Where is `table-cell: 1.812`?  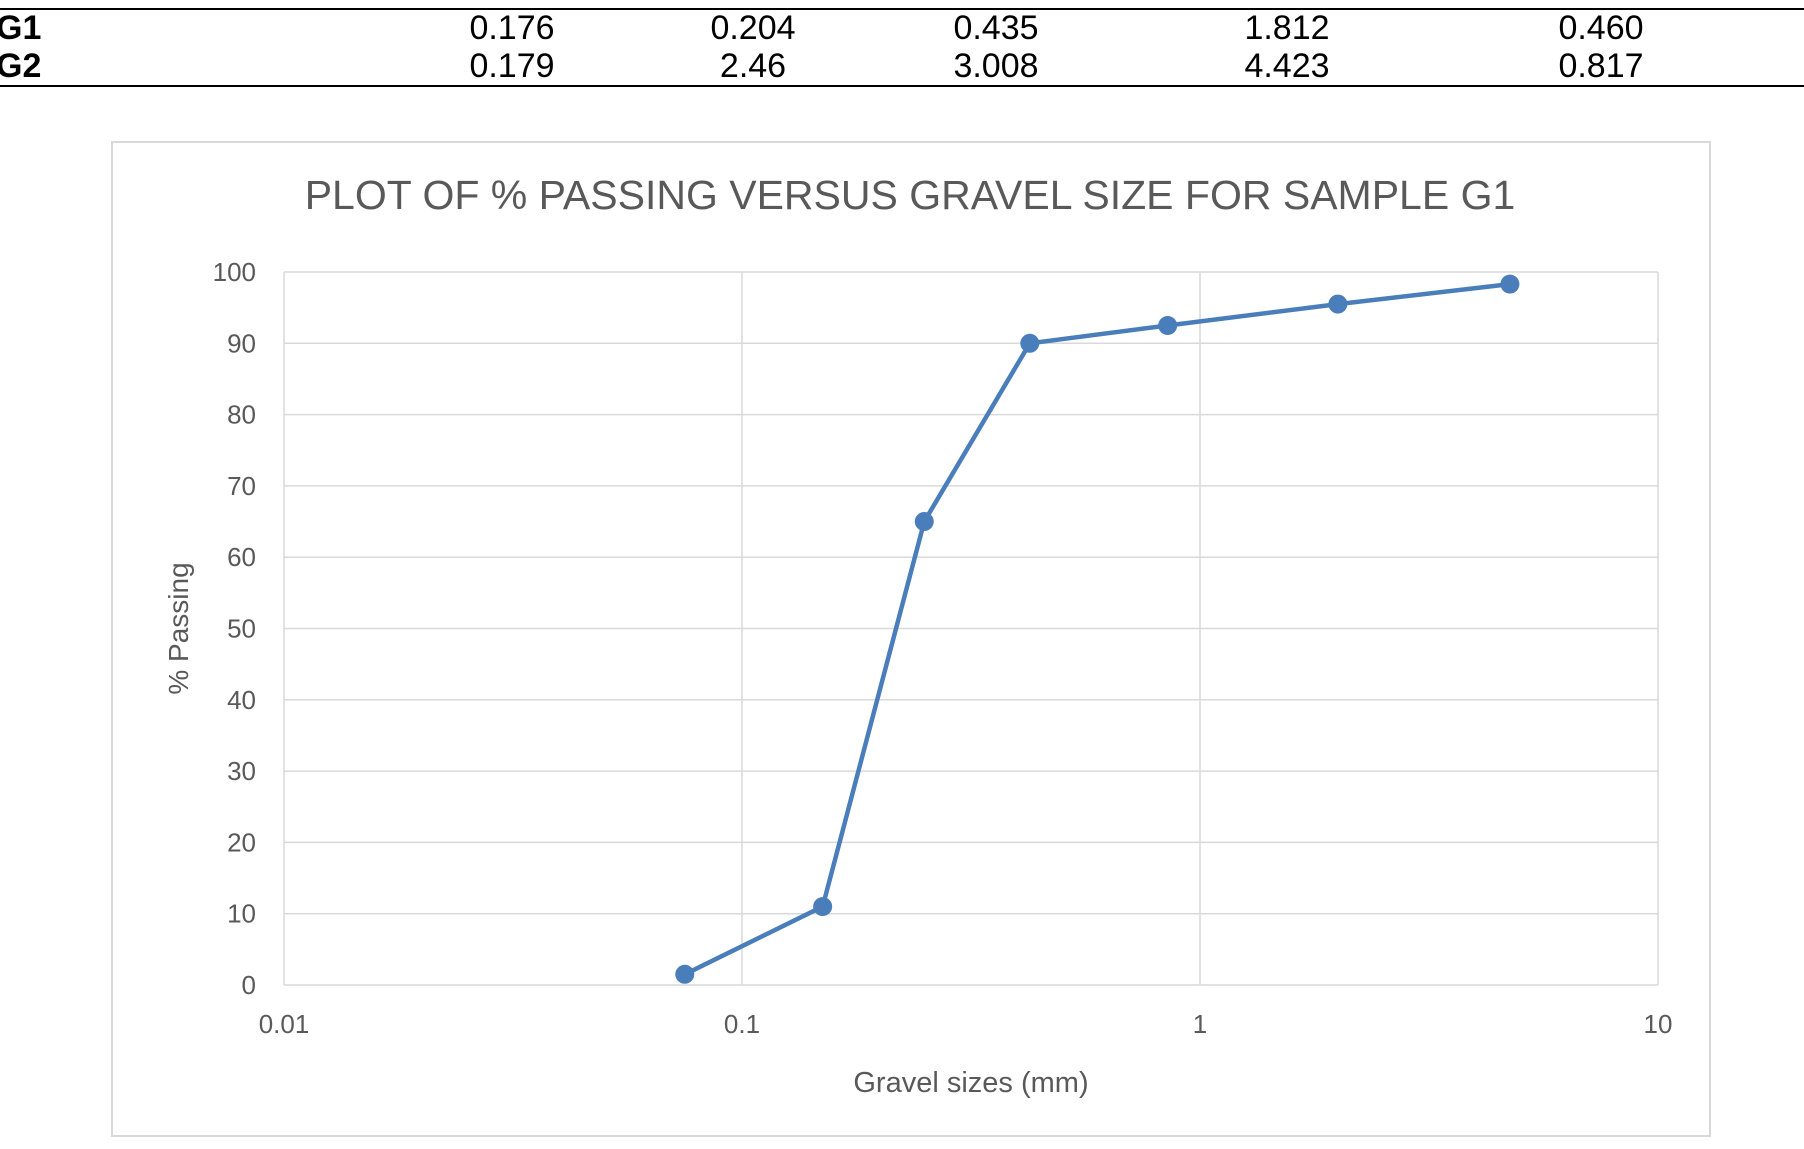
table-cell: 1.812 is located at coordinates (1287, 28).